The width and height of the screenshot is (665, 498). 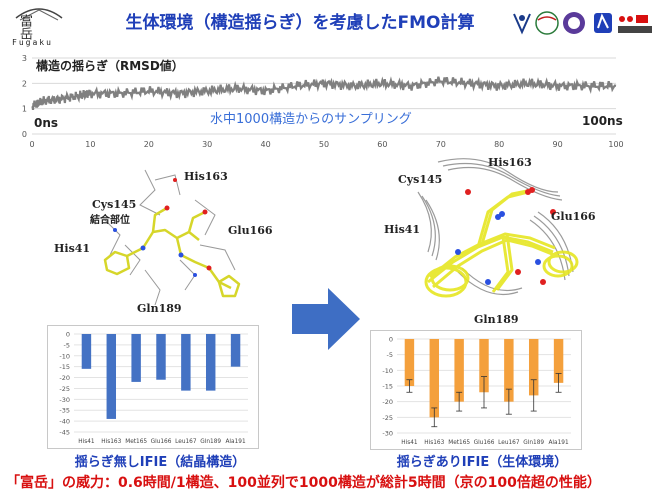 I want to click on bottom-summary-highlight: 総計5時間, so click(x=412, y=483).